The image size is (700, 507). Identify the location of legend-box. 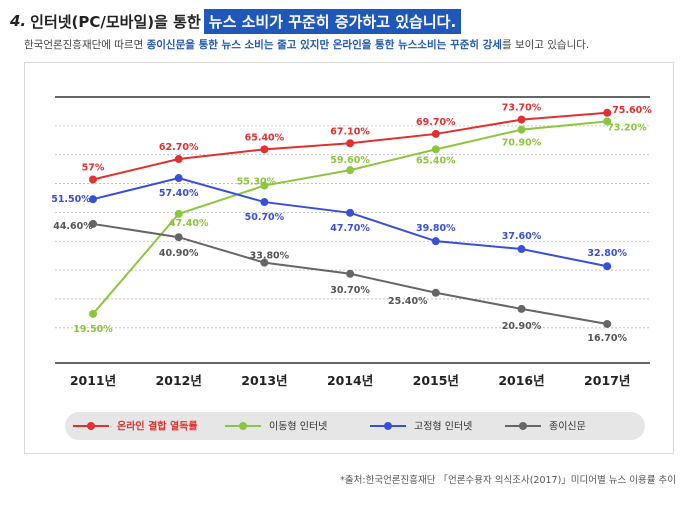
(355, 426).